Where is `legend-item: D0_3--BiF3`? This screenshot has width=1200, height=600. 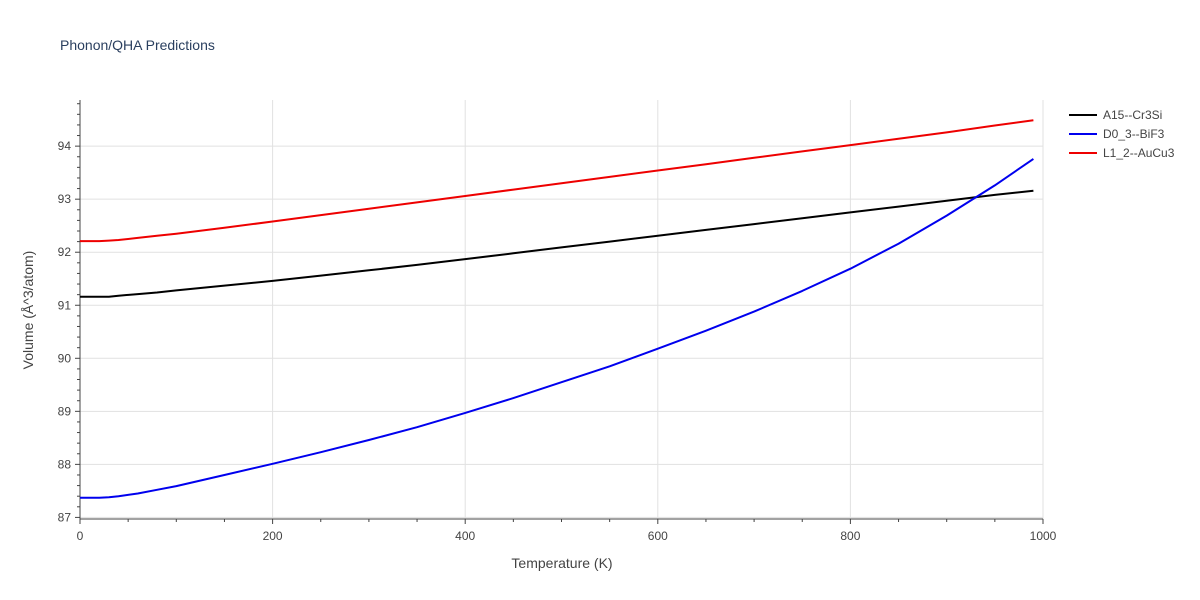 legend-item: D0_3--BiF3 is located at coordinates (1117, 134).